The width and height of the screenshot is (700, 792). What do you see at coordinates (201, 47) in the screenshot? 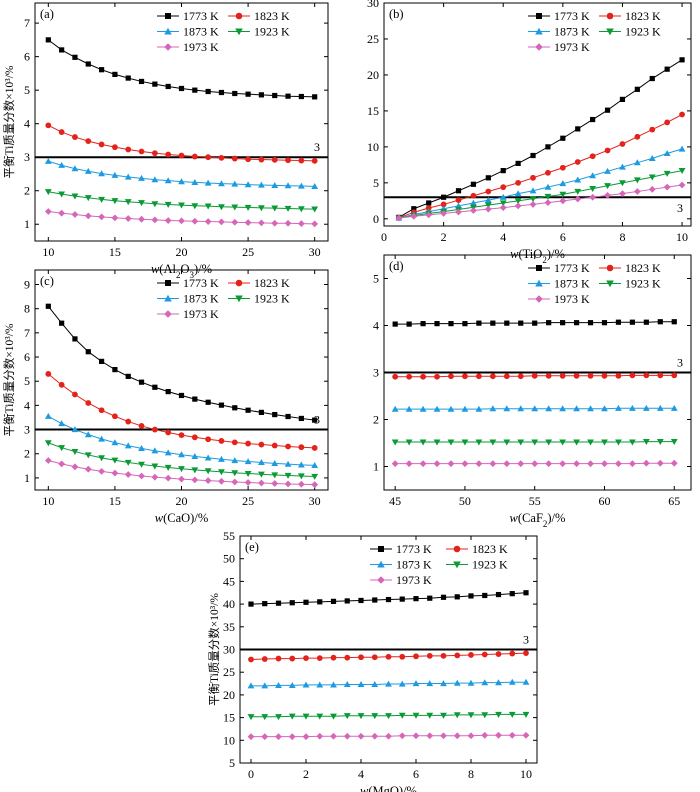
I see `legend-label: 1973 K` at bounding box center [201, 47].